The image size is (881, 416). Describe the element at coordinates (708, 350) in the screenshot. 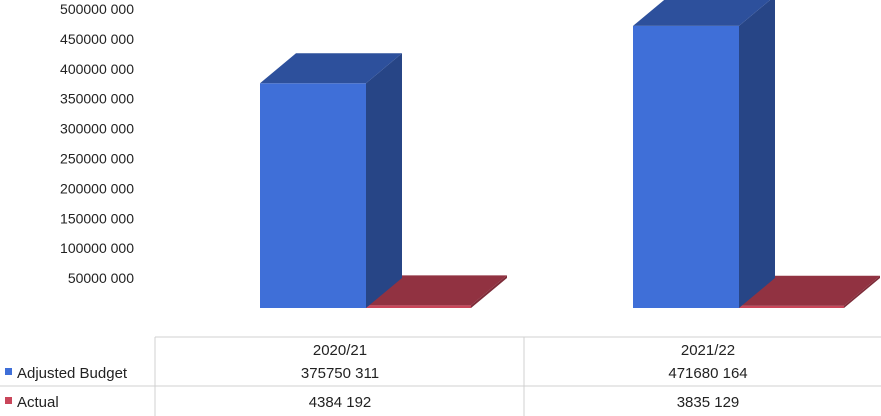

I see `category-label: 2021/22` at that location.